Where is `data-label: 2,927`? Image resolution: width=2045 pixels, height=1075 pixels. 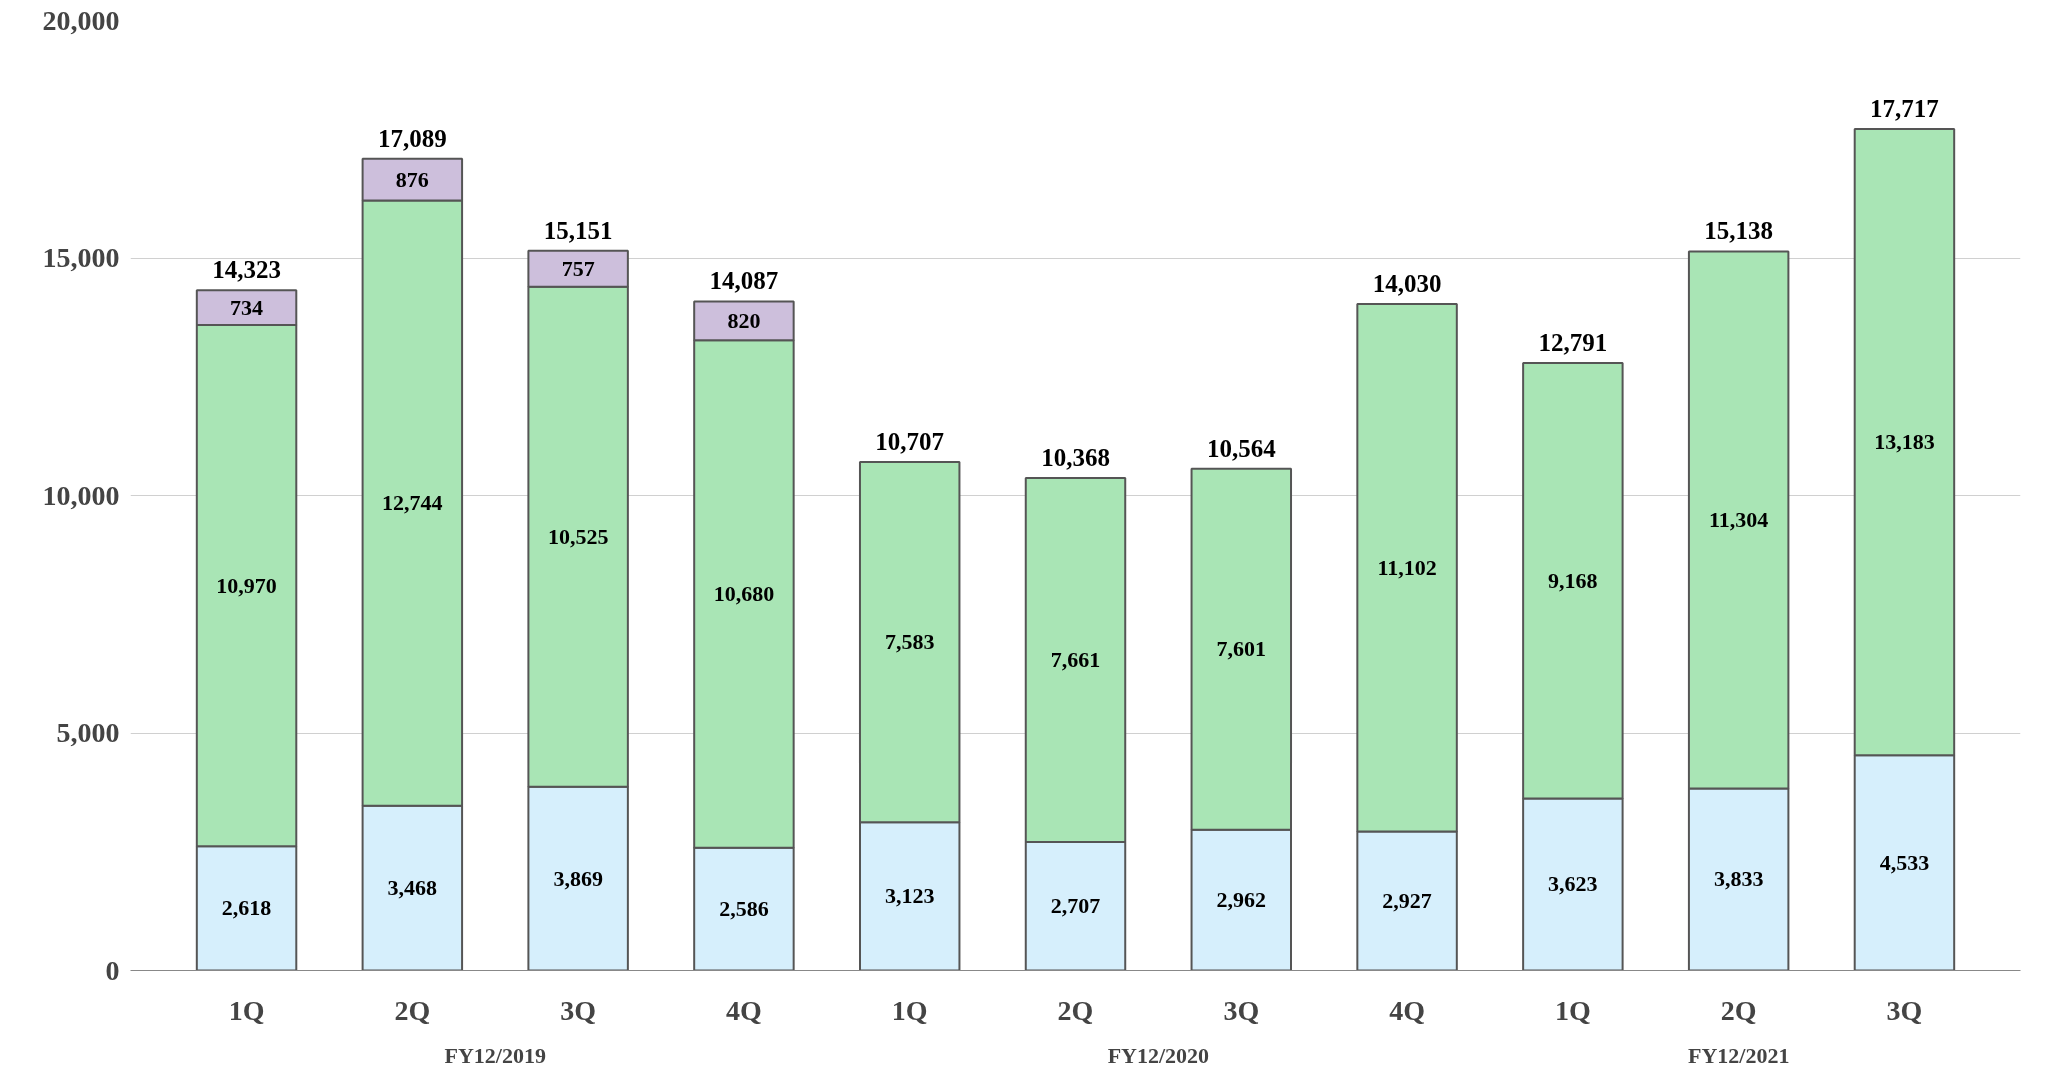
data-label: 2,927 is located at coordinates (1407, 900).